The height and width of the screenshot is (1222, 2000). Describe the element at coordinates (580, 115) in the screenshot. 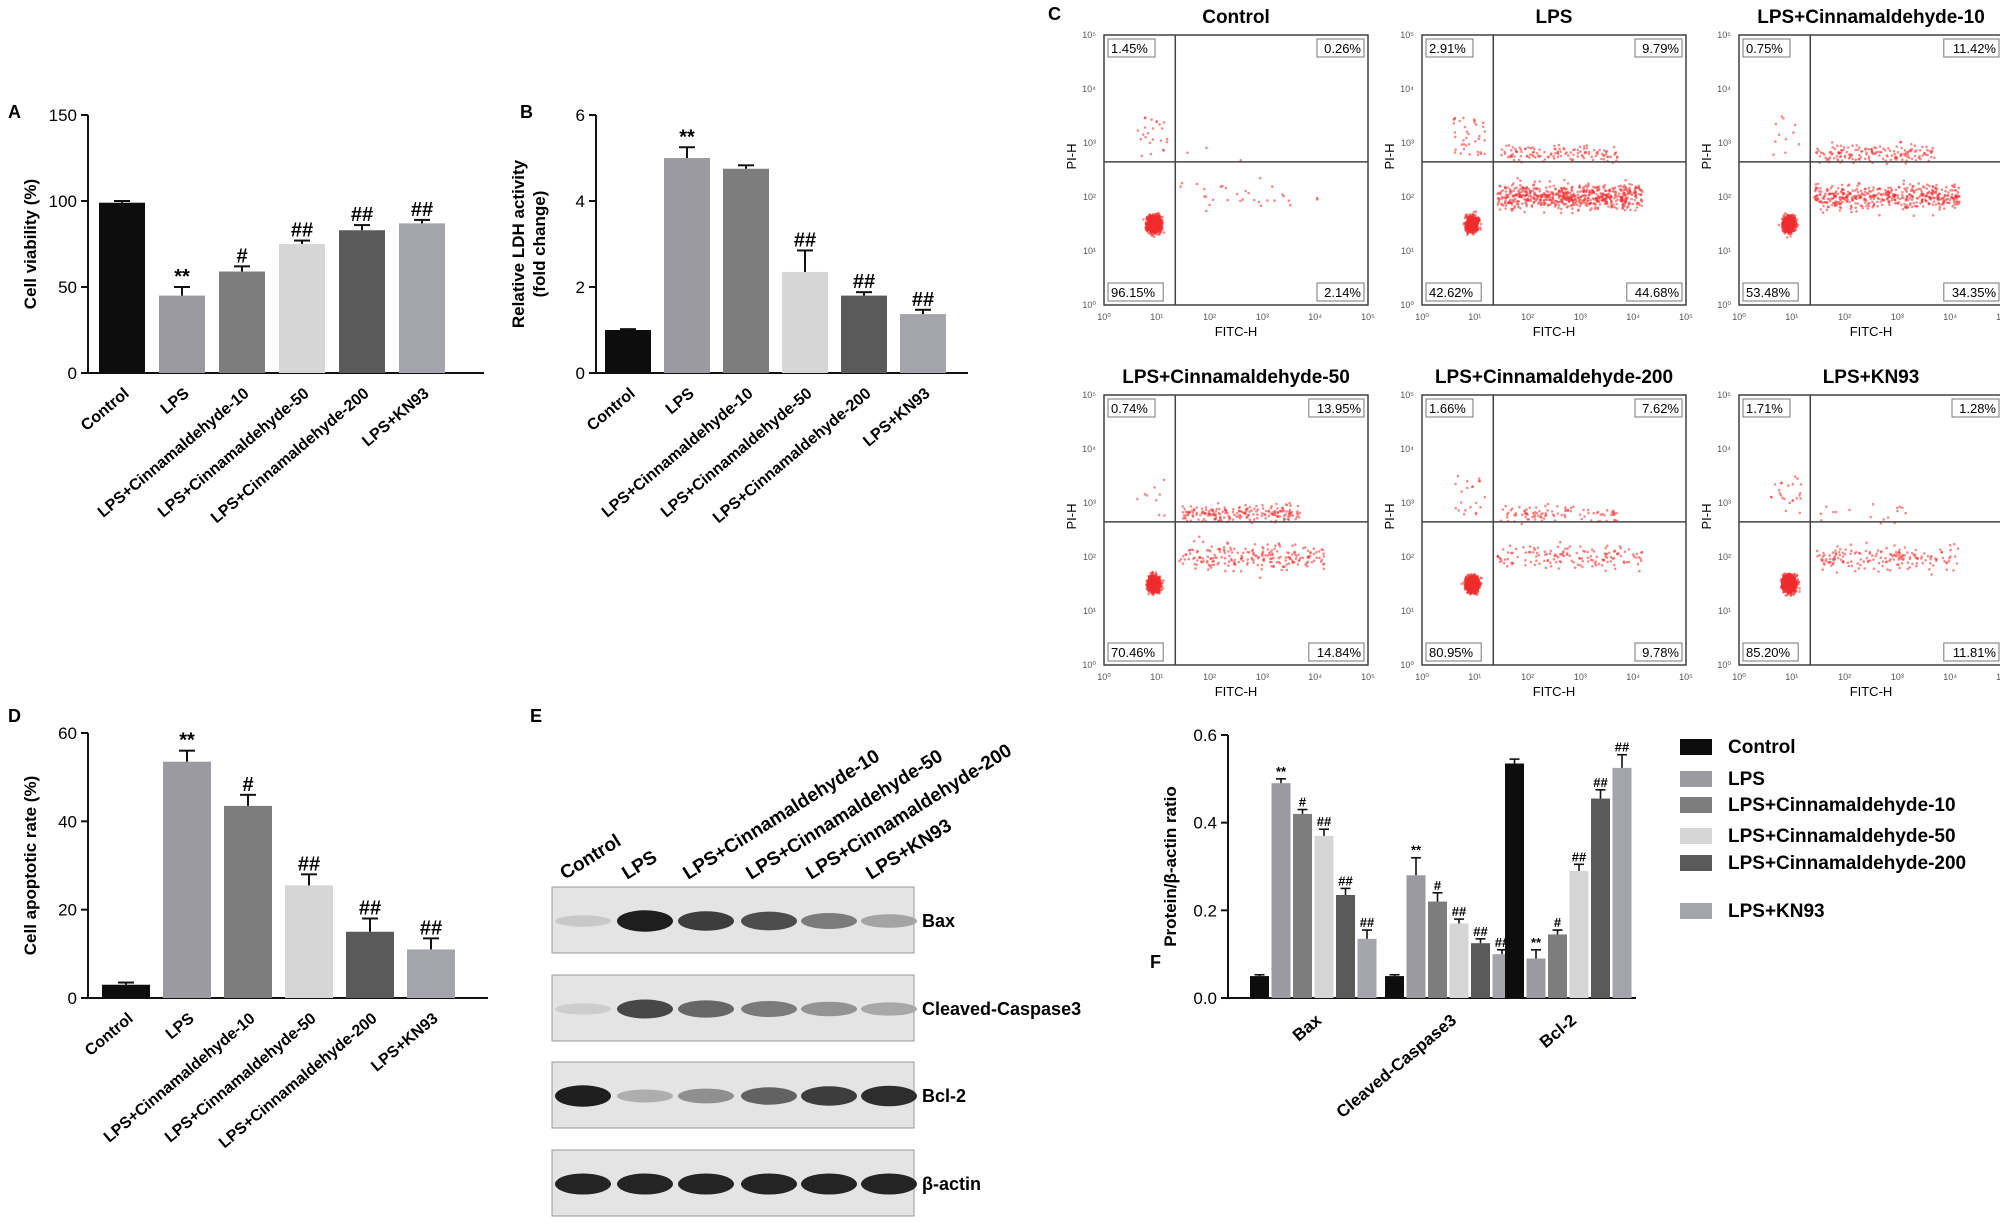

I see `y-tick-label: 6` at that location.